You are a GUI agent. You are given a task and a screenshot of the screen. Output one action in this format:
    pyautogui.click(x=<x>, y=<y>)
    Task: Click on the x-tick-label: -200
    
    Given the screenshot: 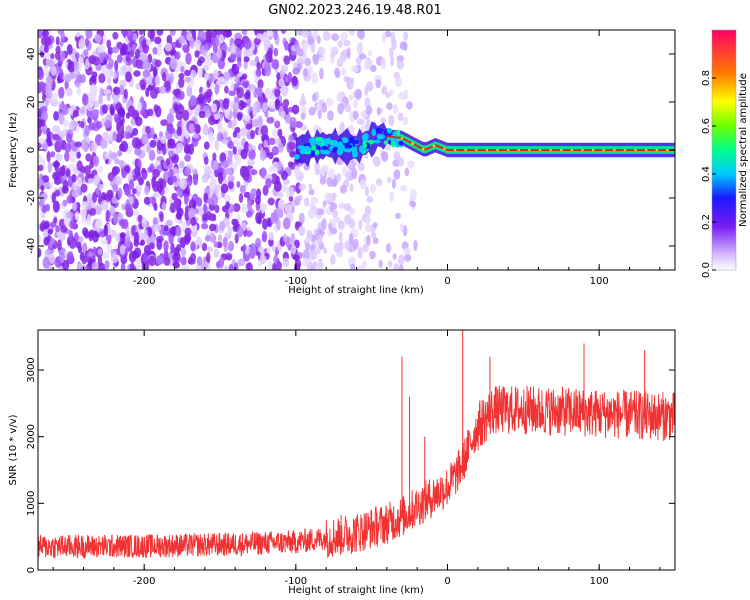 What is the action you would take?
    pyautogui.click(x=144, y=281)
    